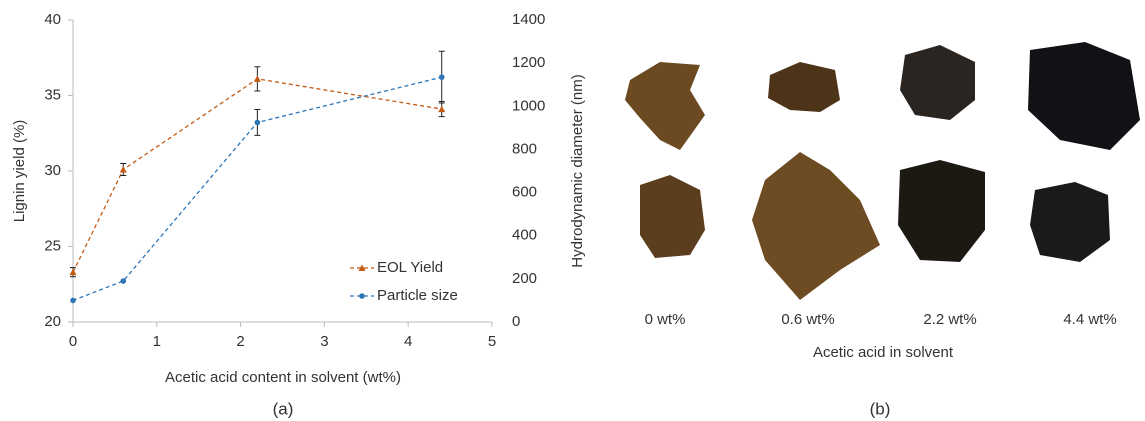 This screenshot has width=1145, height=421. What do you see at coordinates (1089, 319) in the screenshot?
I see `photo-label: 4.4 wt%` at bounding box center [1089, 319].